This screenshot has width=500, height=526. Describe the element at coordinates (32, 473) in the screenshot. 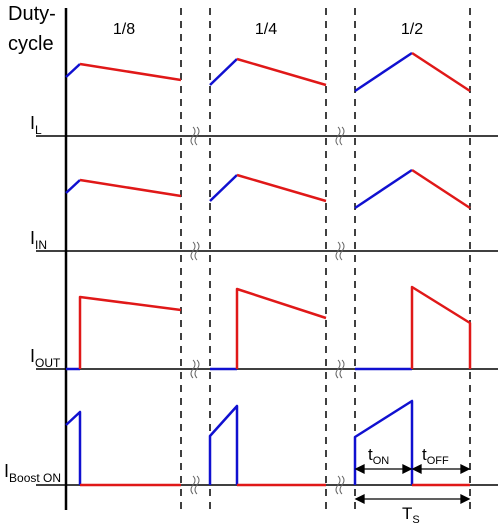

I see `signal-label-iboost: IBoost ON` at that location.